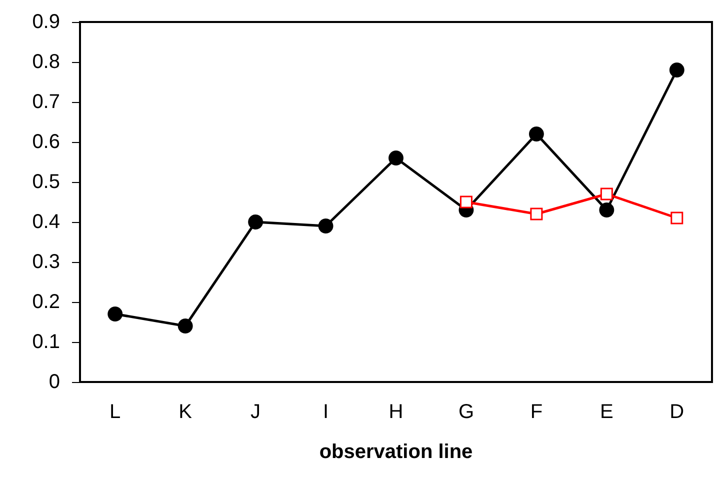  Describe the element at coordinates (46, 222) in the screenshot. I see `y-tick-label: 0.4` at that location.